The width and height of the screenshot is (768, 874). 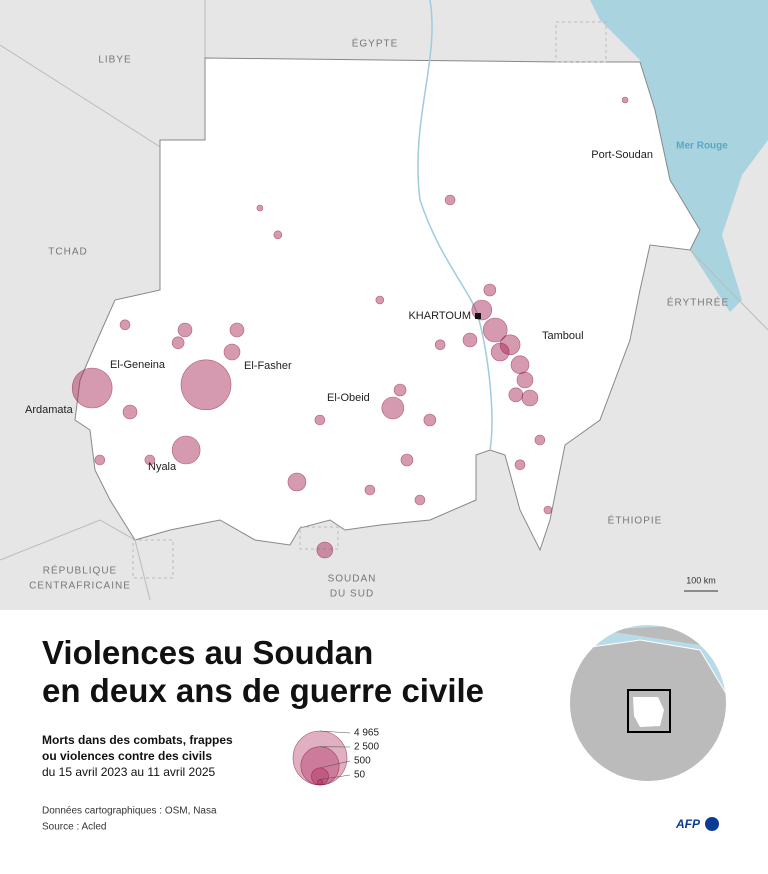 What do you see at coordinates (362, 761) in the screenshot?
I see `legend-label: 500` at bounding box center [362, 761].